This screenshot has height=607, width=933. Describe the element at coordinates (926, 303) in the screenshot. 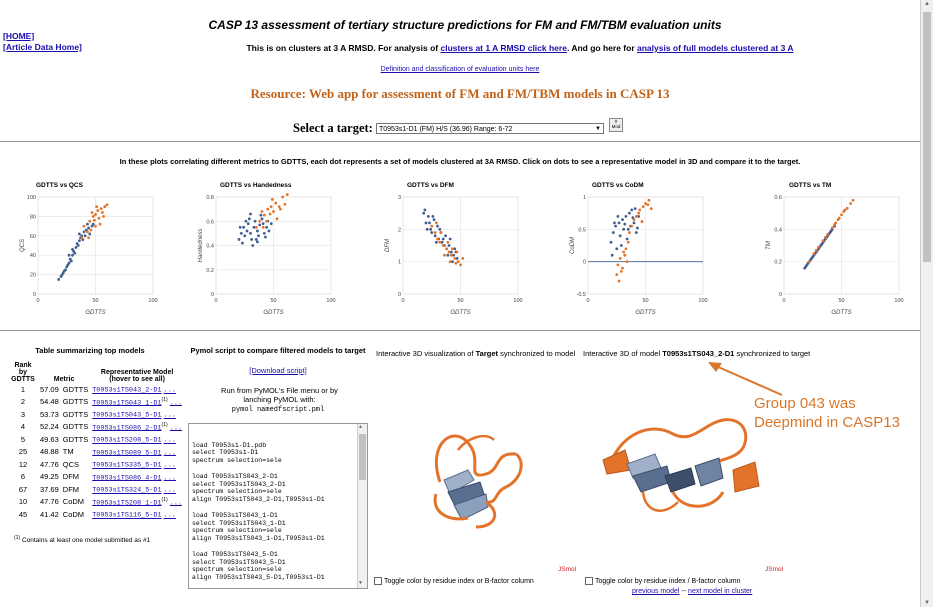

I see `page-scrollbar: ▲ ▼` at that location.